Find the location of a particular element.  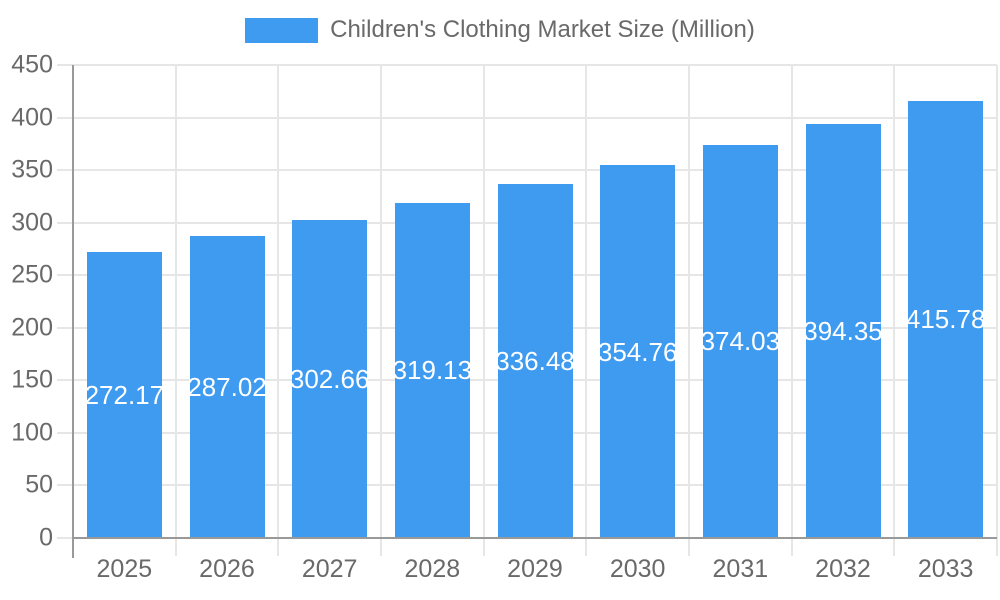

bar-value-label: 302.66 is located at coordinates (329, 378).